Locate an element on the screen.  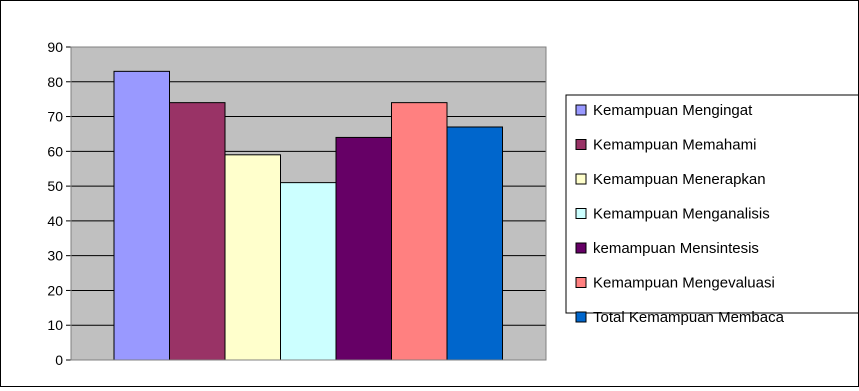
y-tick-label: 50 is located at coordinates (55, 186).